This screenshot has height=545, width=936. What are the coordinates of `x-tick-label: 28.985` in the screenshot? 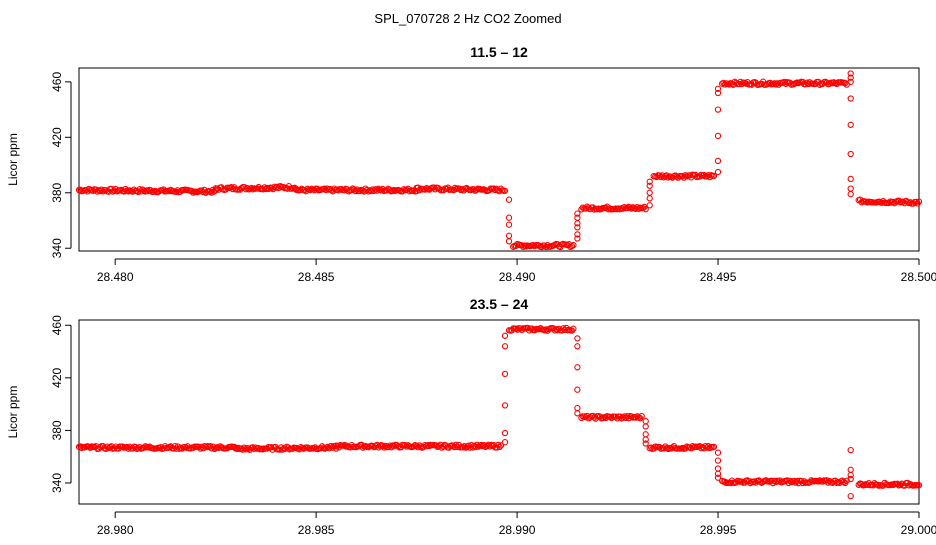 It's located at (316, 530).